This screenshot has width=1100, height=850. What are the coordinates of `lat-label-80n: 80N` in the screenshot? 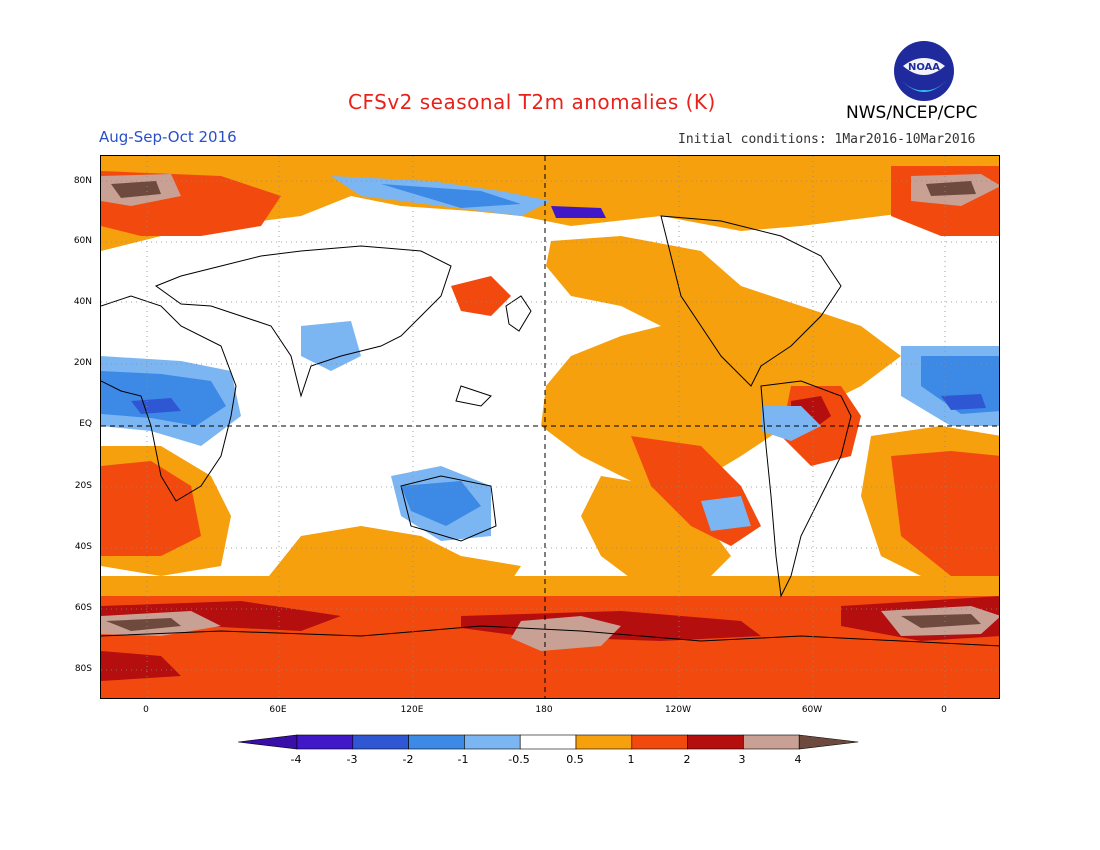 It's located at (82, 181).